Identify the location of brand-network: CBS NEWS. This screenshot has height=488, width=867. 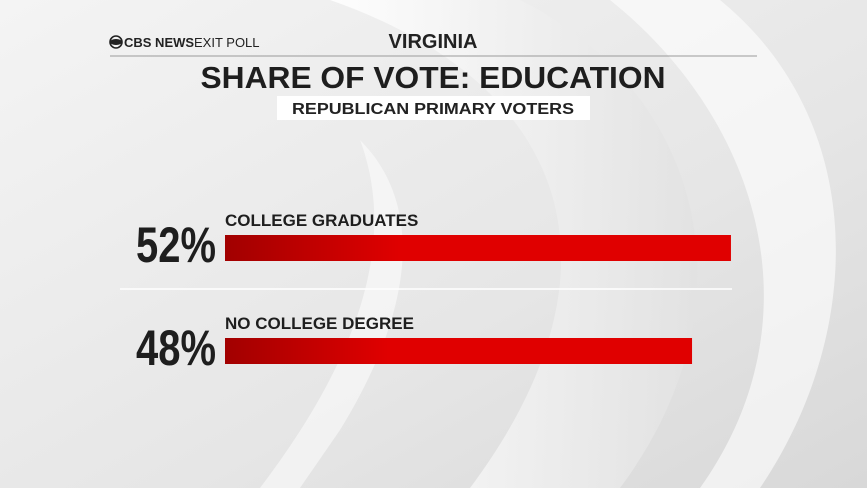
(159, 42).